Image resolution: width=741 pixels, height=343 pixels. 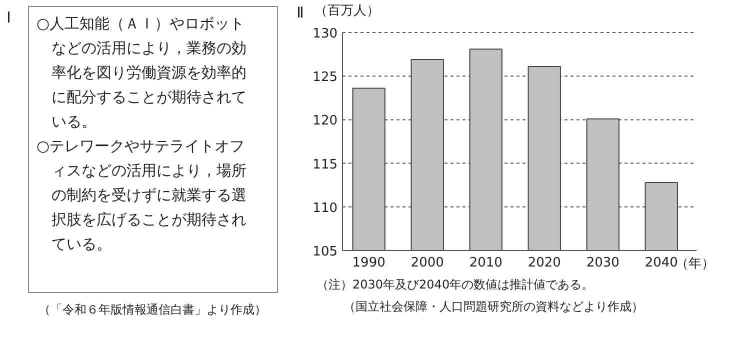 I want to click on x-tick-label: 2040, so click(x=661, y=263).